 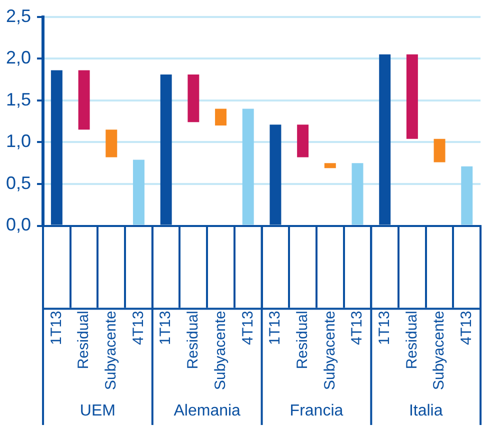 What do you see at coordinates (19, 141) in the screenshot?
I see `y-tick-label: 1,0` at bounding box center [19, 141].